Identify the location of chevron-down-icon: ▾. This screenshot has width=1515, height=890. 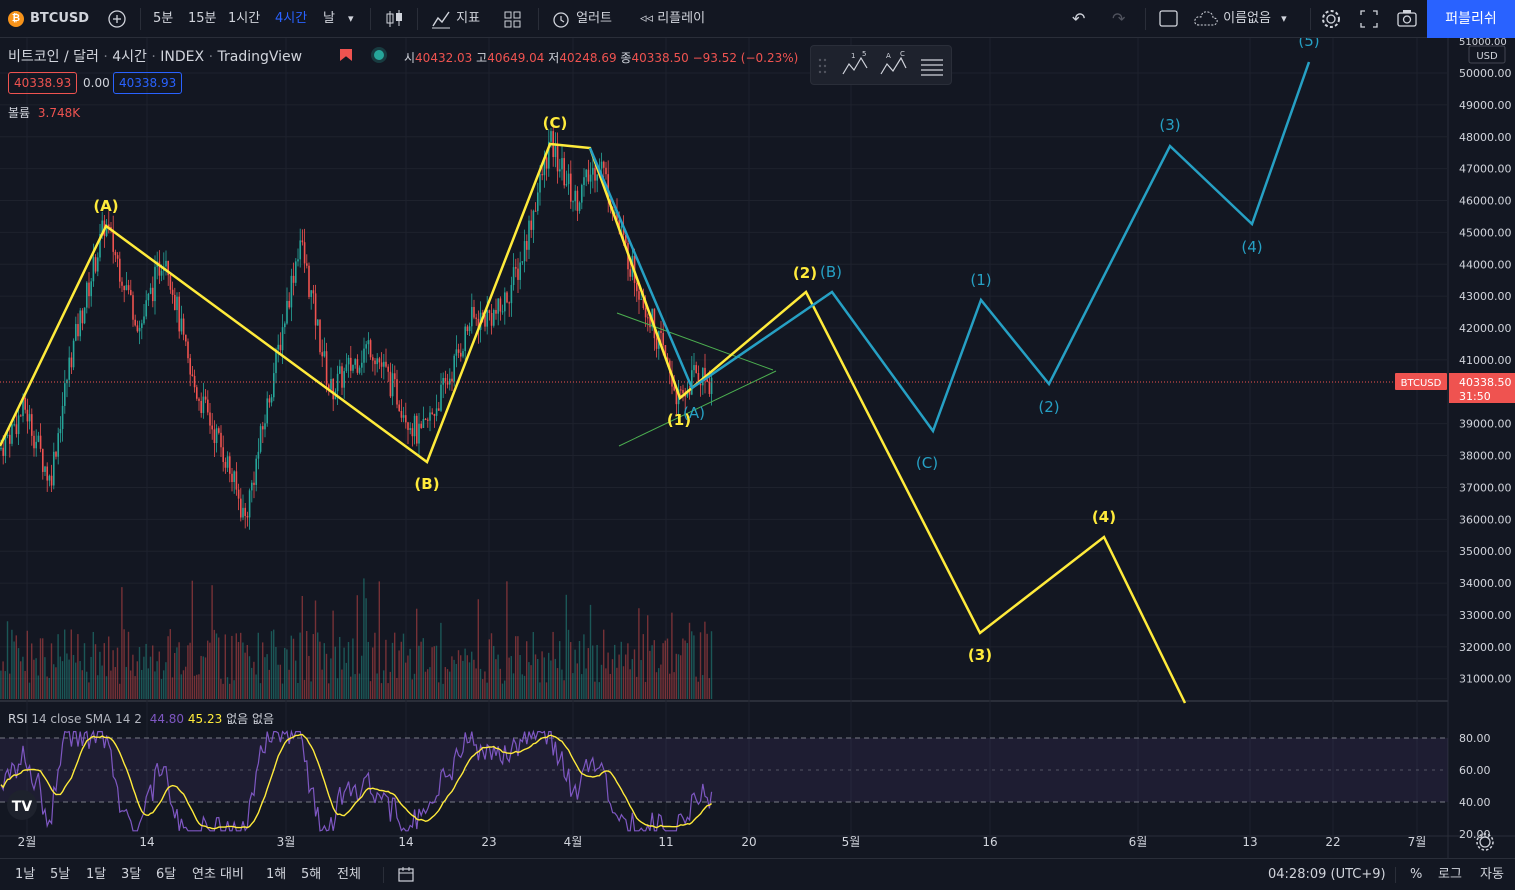
(1284, 18).